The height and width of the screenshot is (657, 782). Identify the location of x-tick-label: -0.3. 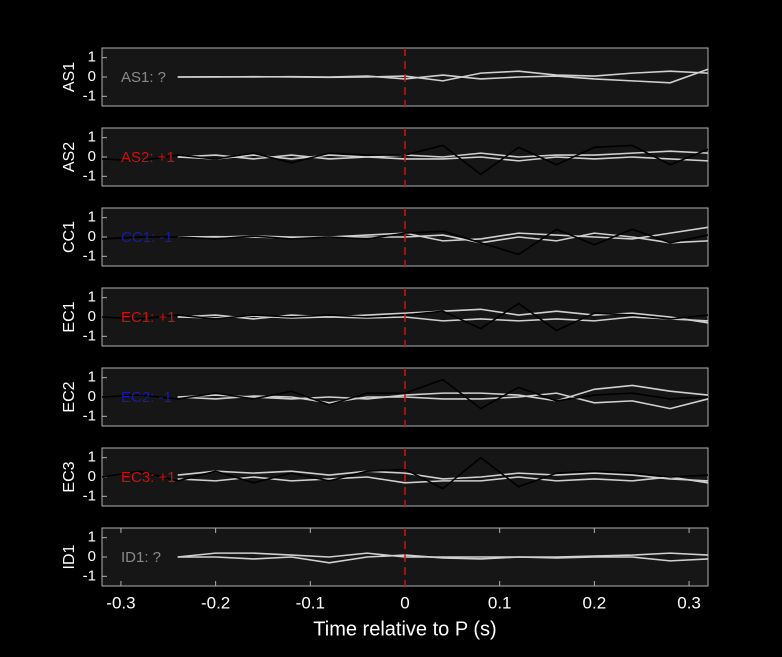
(120, 602).